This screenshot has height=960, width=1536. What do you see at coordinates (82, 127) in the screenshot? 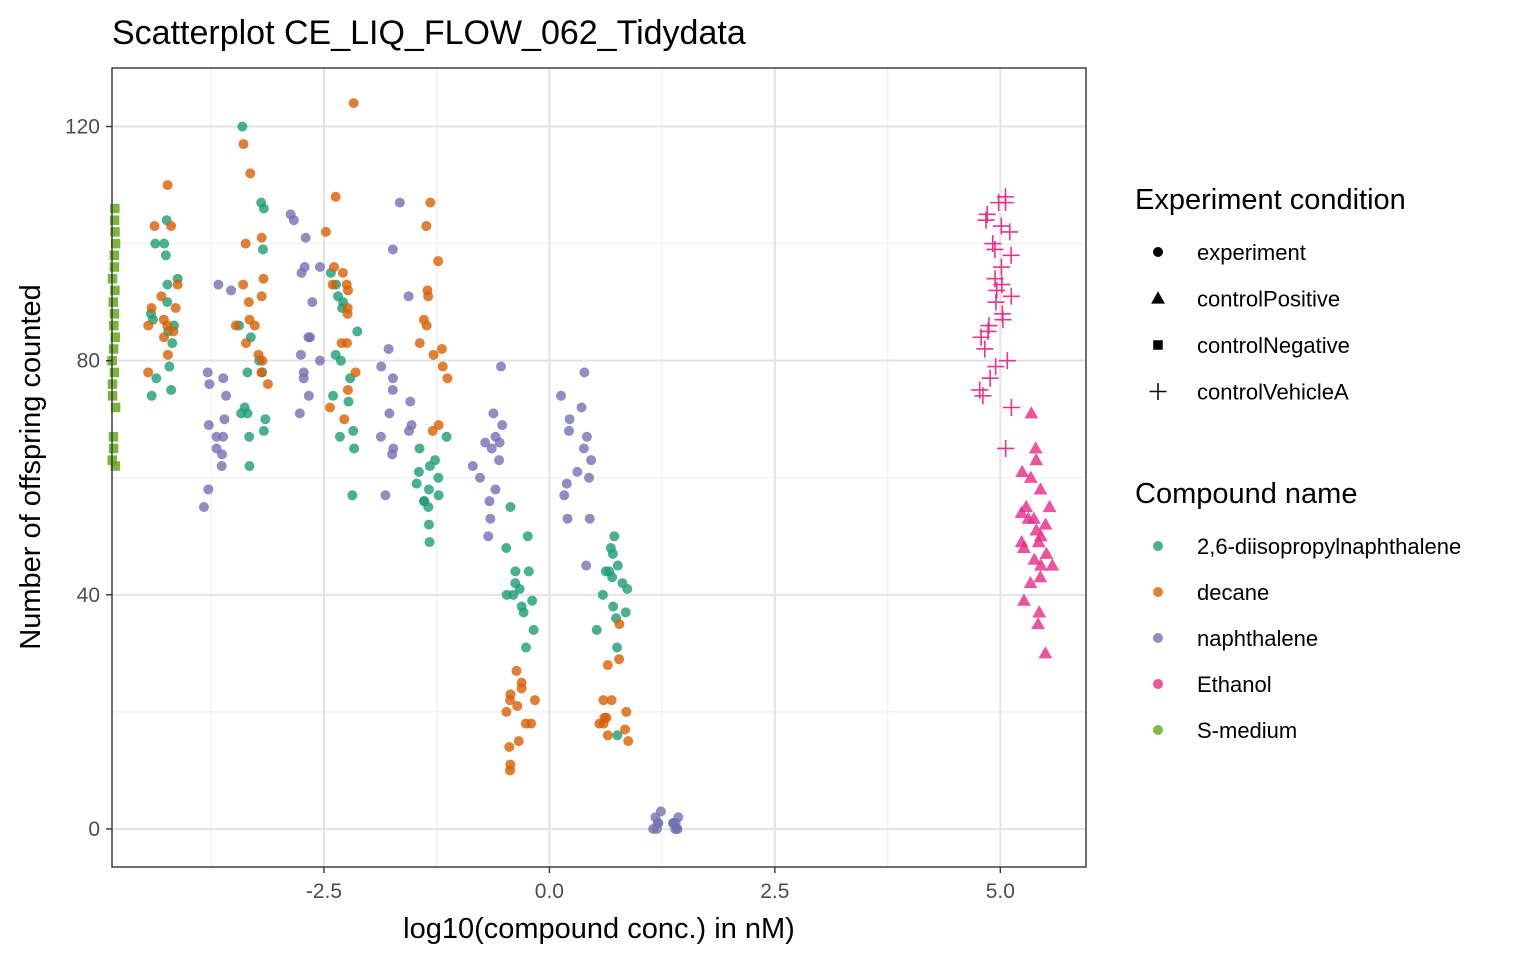
I see `y-tick-label: 120` at bounding box center [82, 127].